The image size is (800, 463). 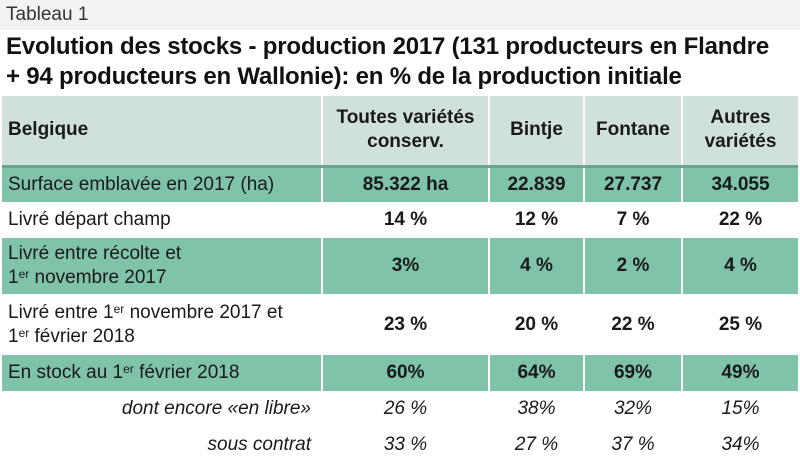 What do you see at coordinates (739, 324) in the screenshot?
I see `cell-novfev-autres: 25 %` at bounding box center [739, 324].